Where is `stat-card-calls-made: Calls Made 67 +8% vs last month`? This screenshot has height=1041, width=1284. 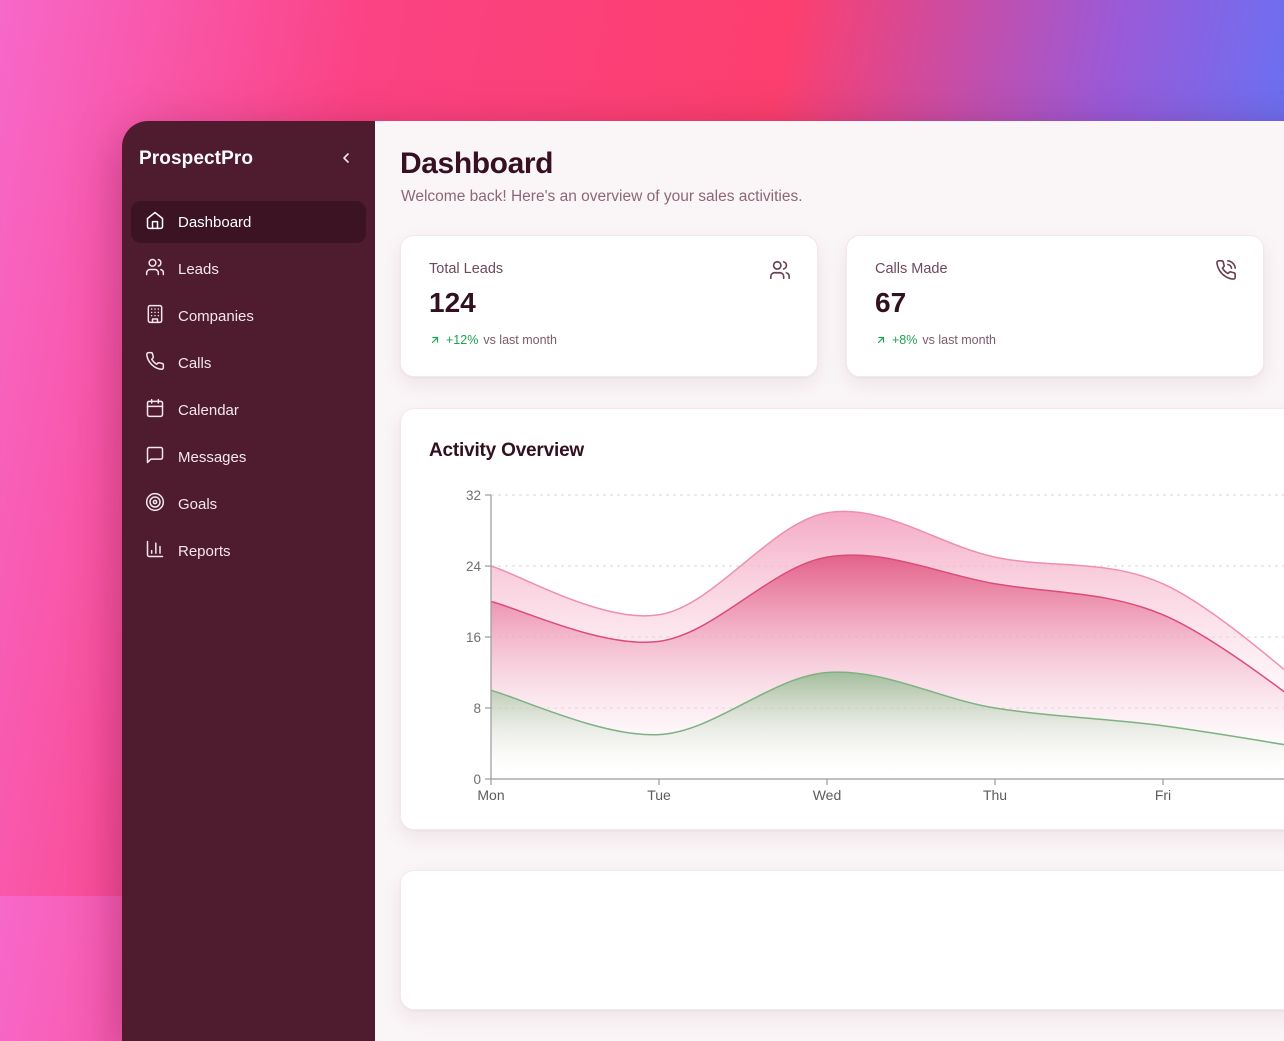 stat-card-calls-made: Calls Made 67 +8% vs last month is located at coordinates (1055, 306).